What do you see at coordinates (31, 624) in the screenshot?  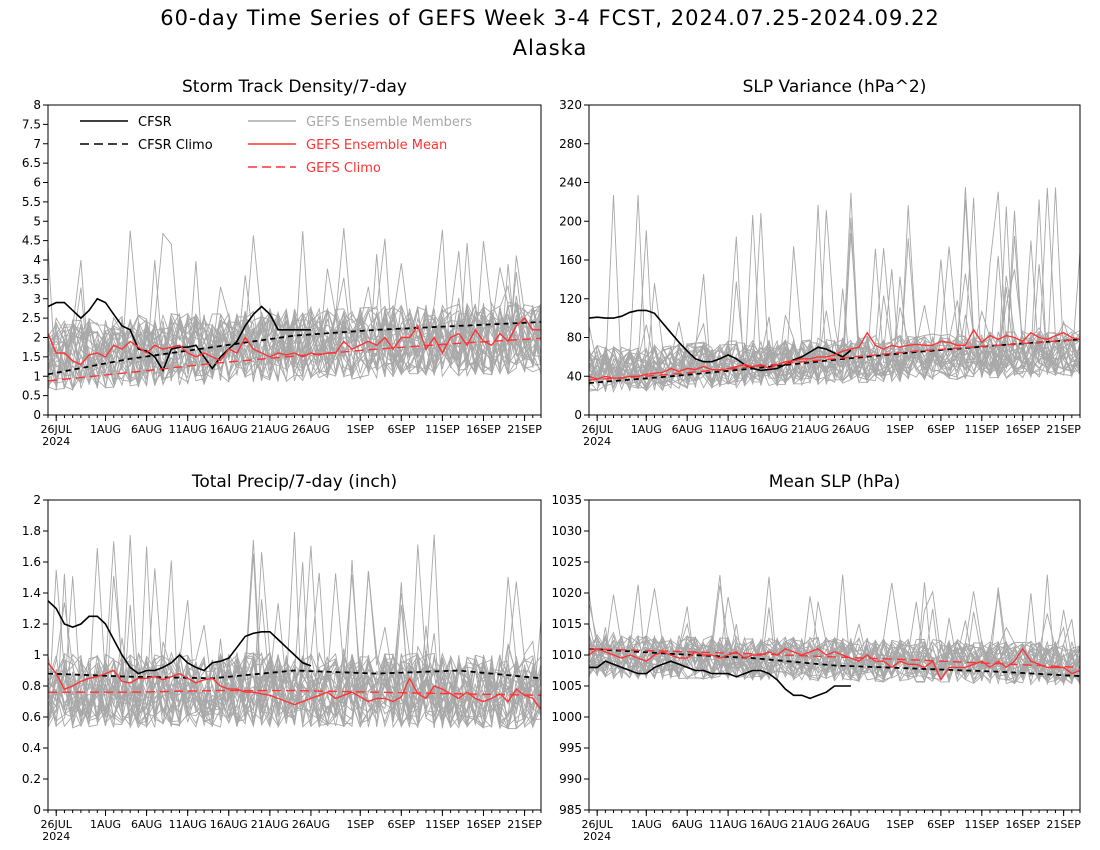 I see `y-tick-label: 1.2` at bounding box center [31, 624].